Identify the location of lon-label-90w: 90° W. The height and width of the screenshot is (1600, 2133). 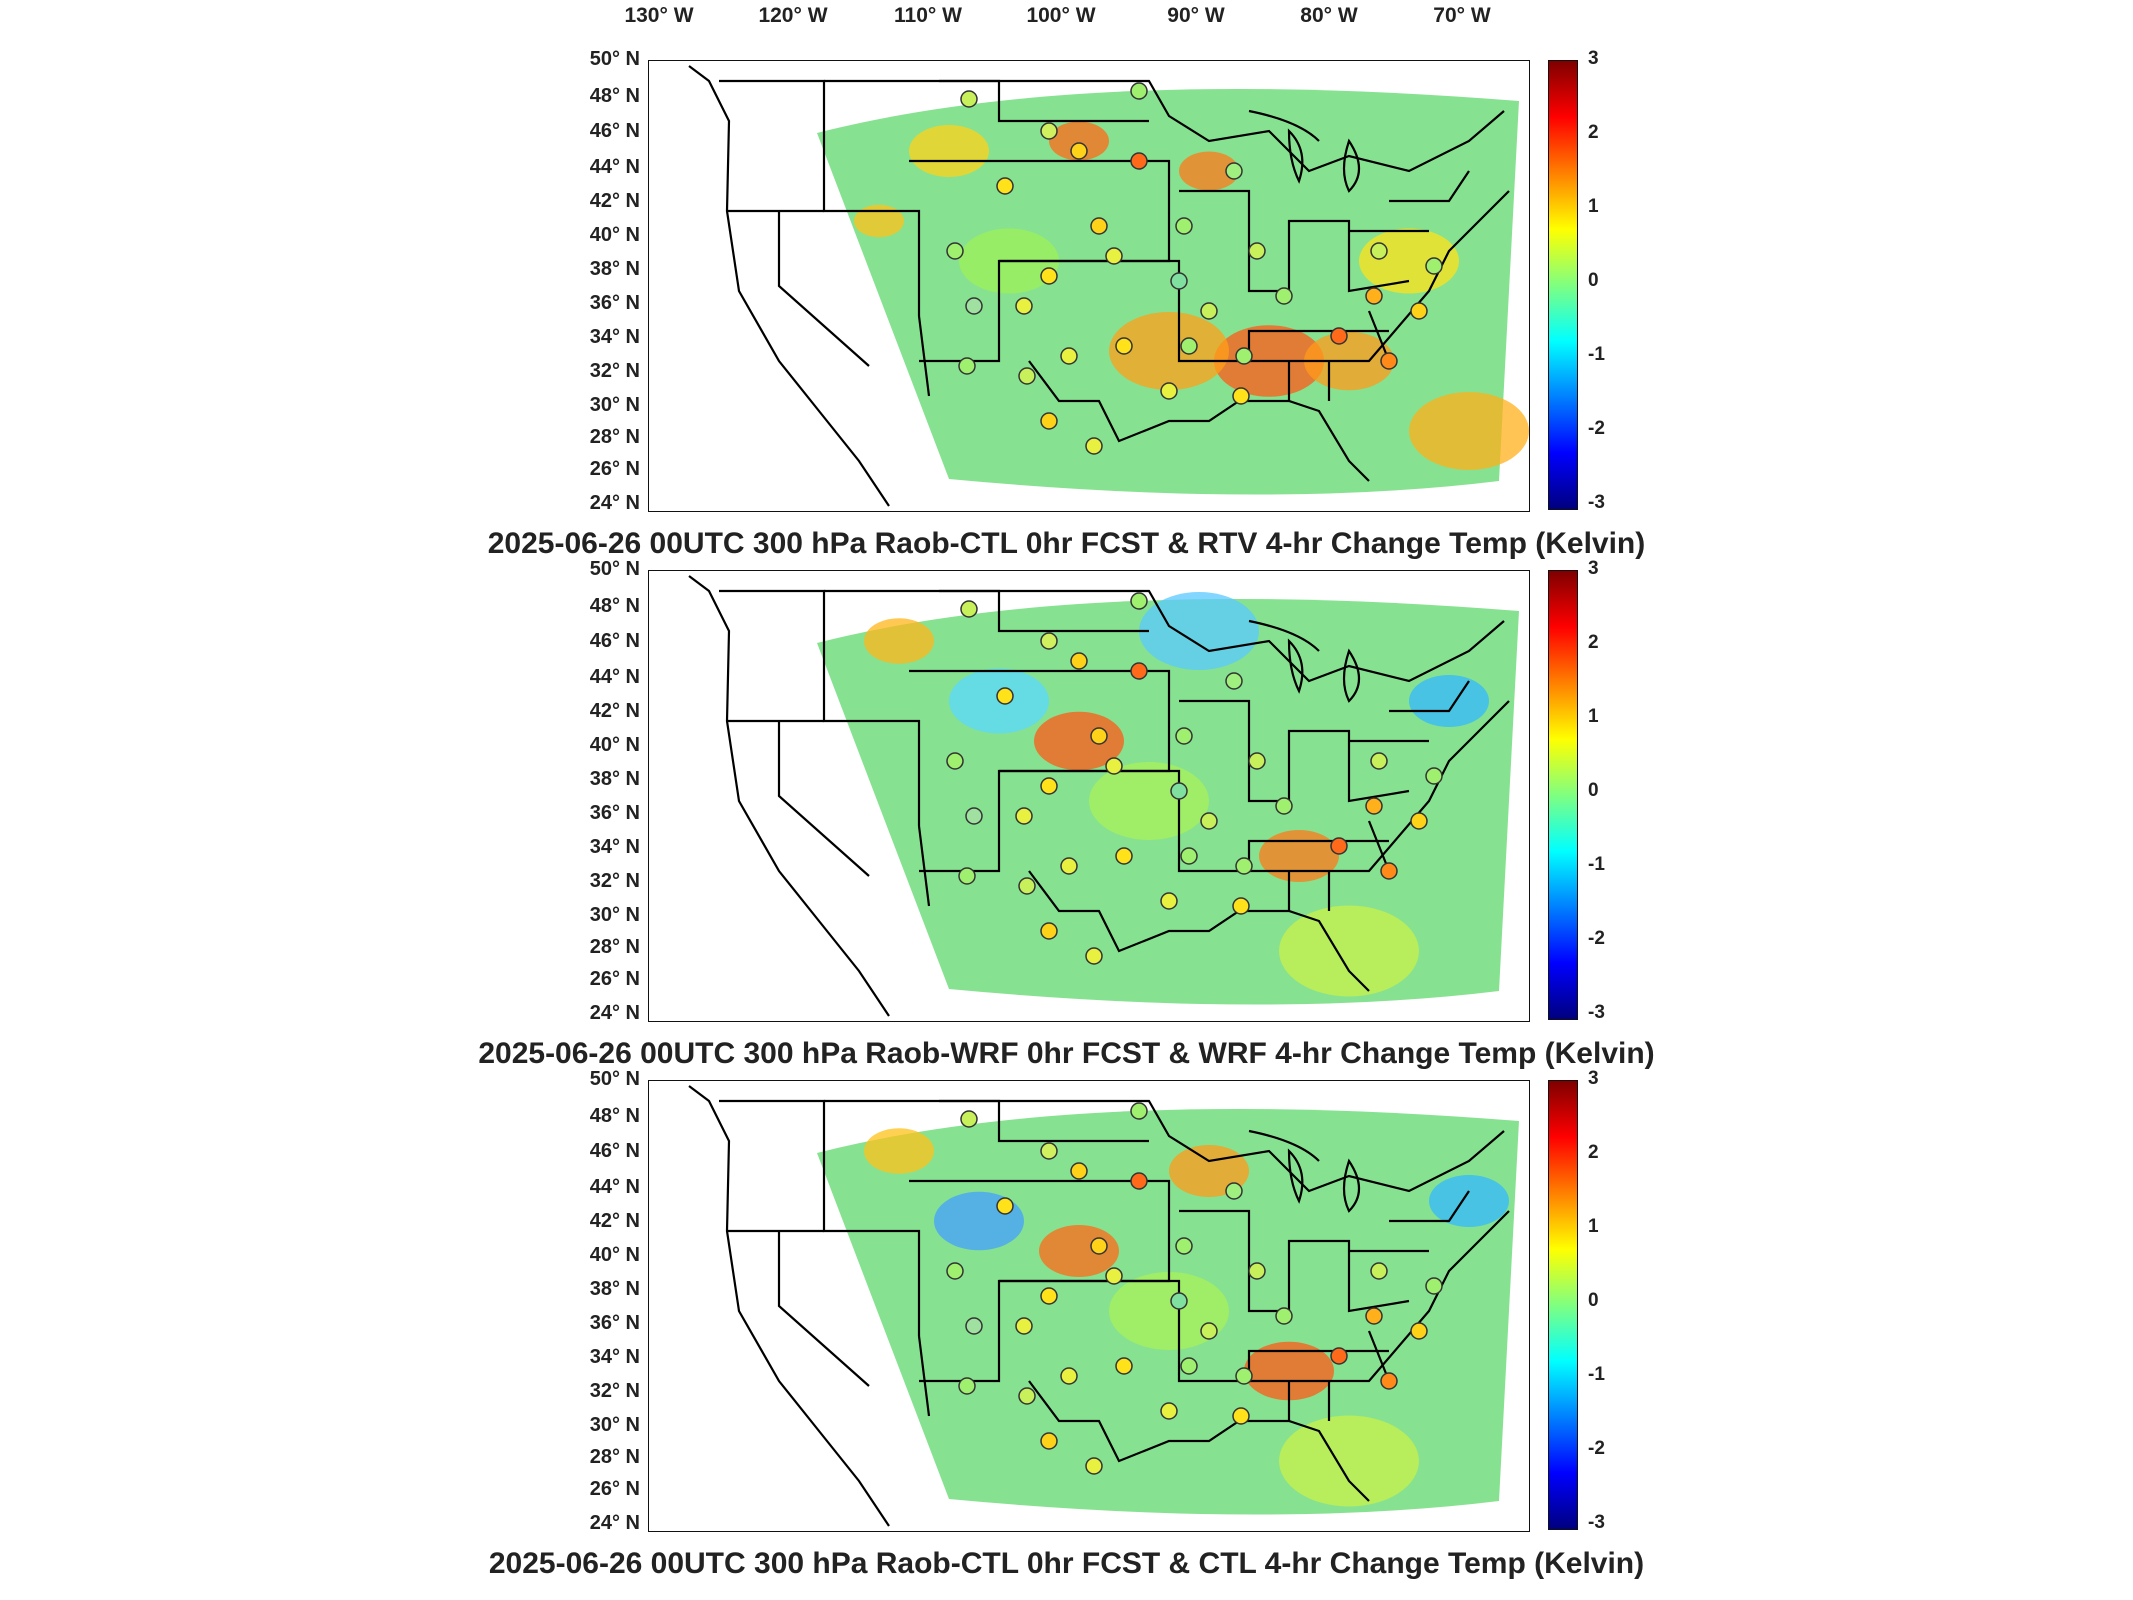
(1196, 15).